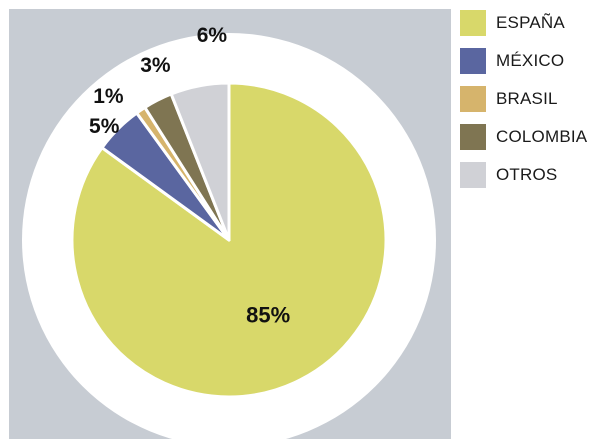  Describe the element at coordinates (108, 96) in the screenshot. I see `pie-label-brasil: 1%` at that location.